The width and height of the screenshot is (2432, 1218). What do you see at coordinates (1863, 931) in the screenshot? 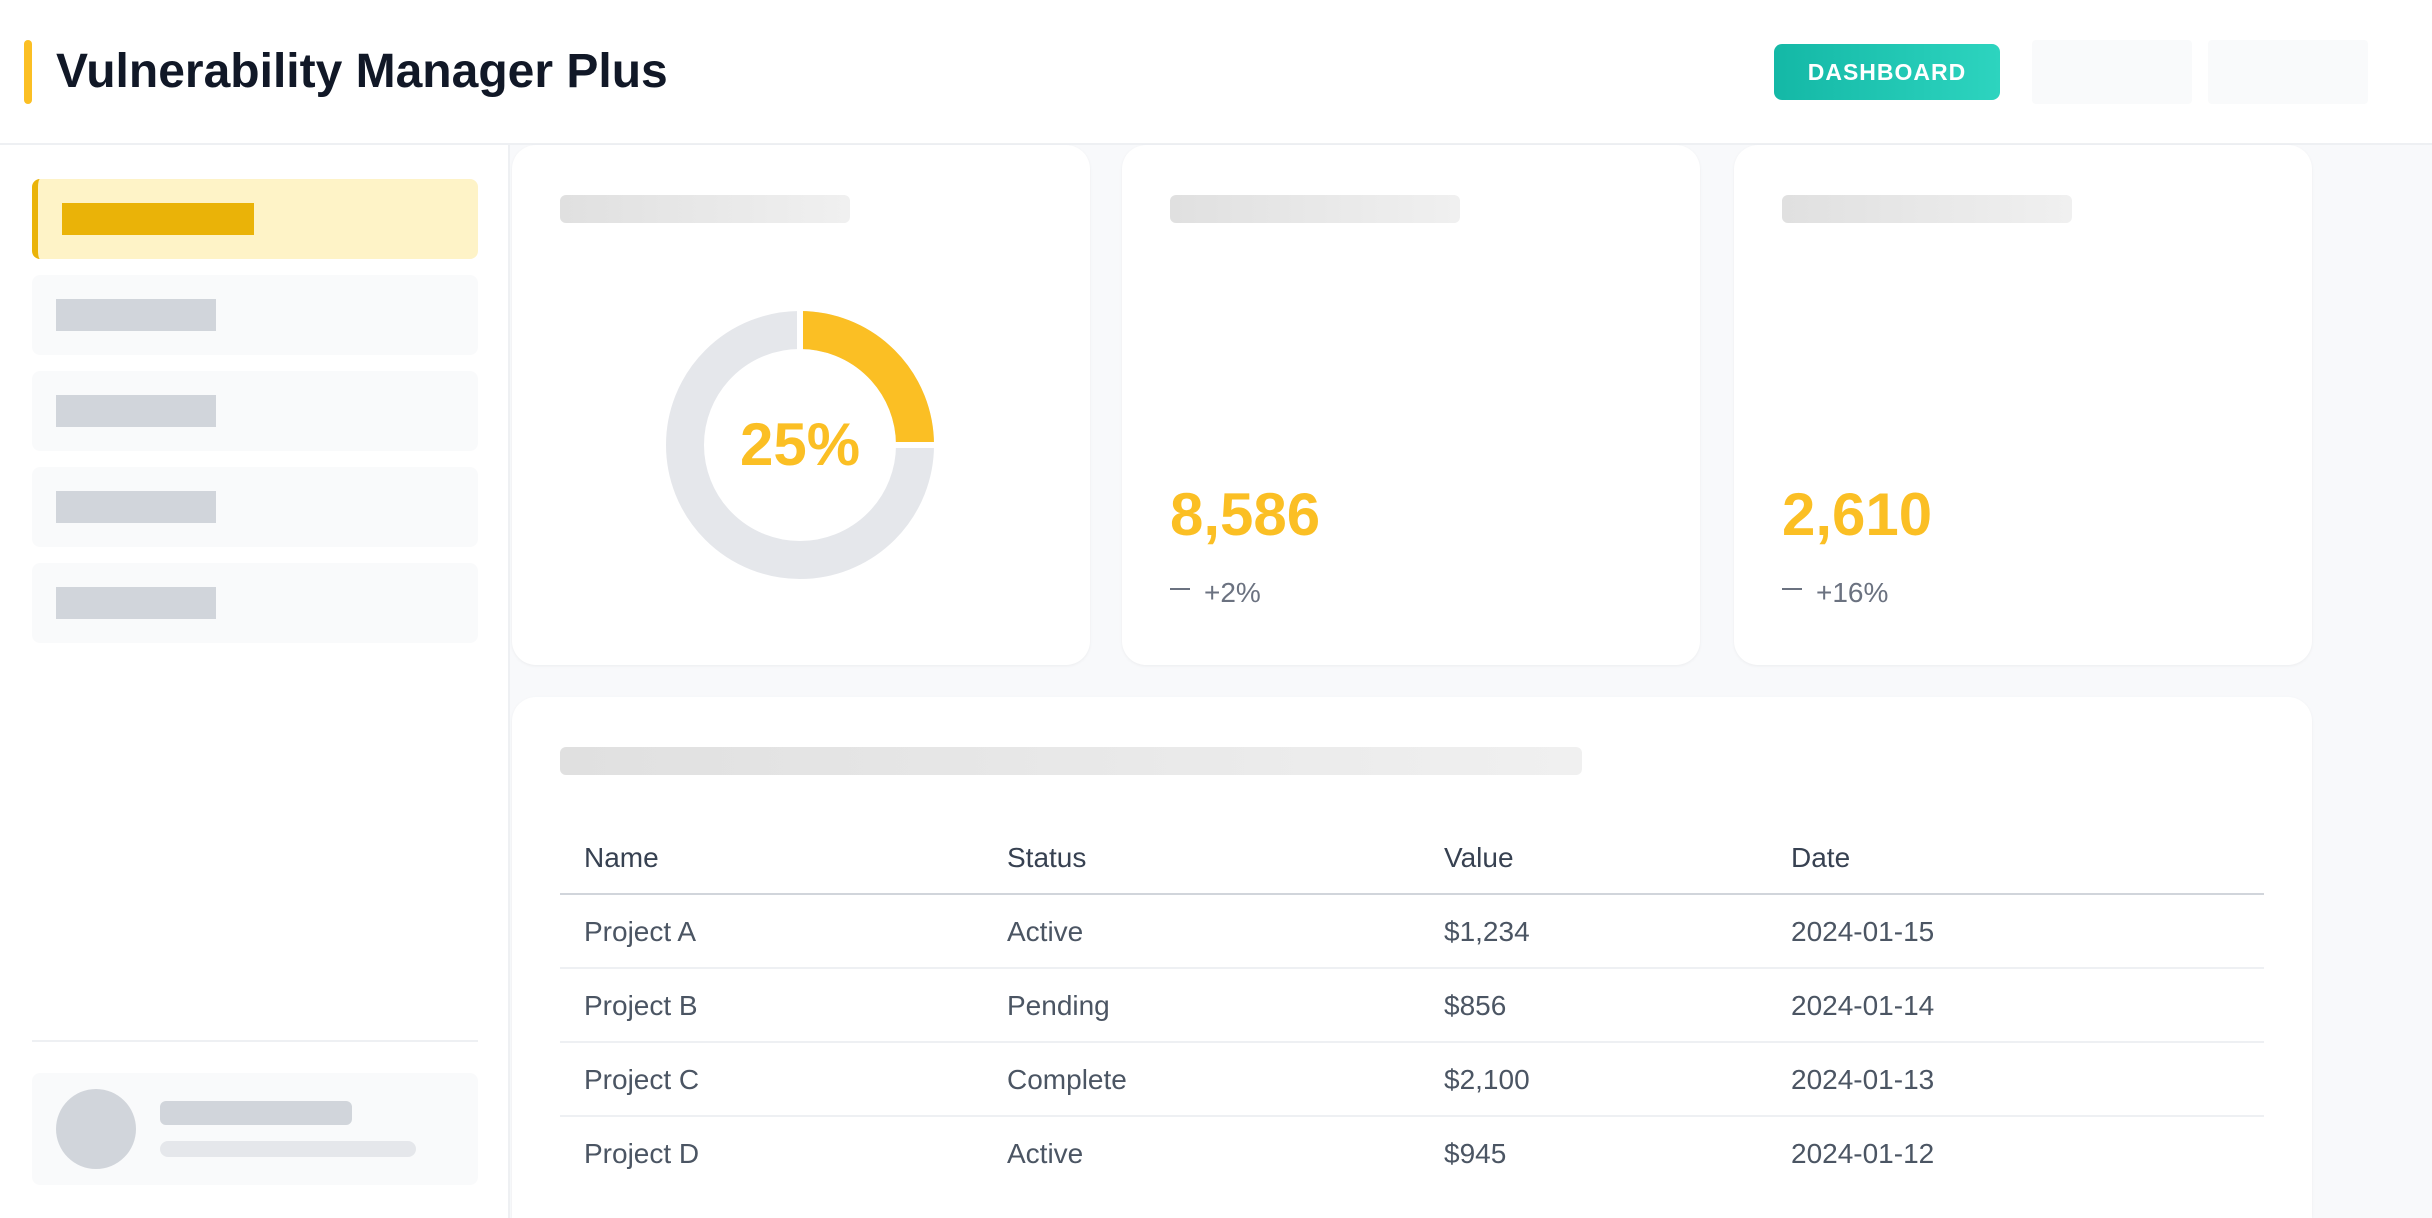
I see `cell-date: 2024-01-15` at bounding box center [1863, 931].